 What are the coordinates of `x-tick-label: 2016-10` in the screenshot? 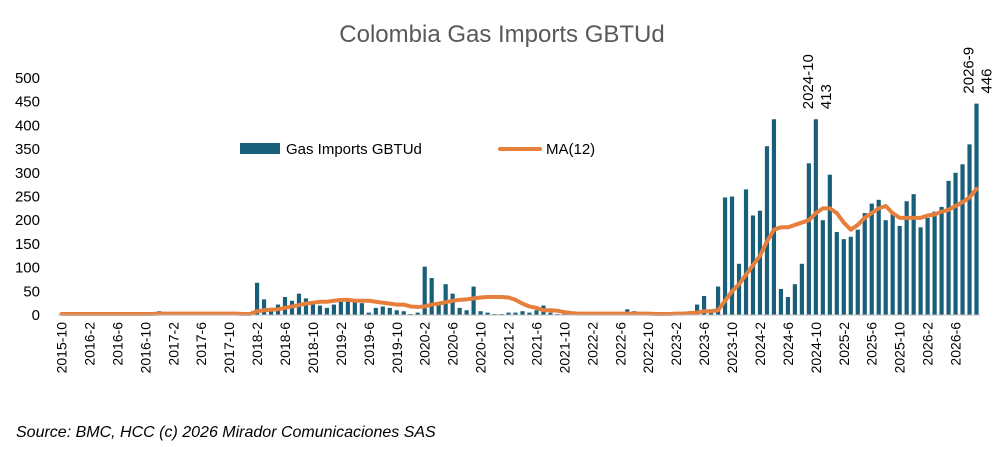 It's located at (145, 348).